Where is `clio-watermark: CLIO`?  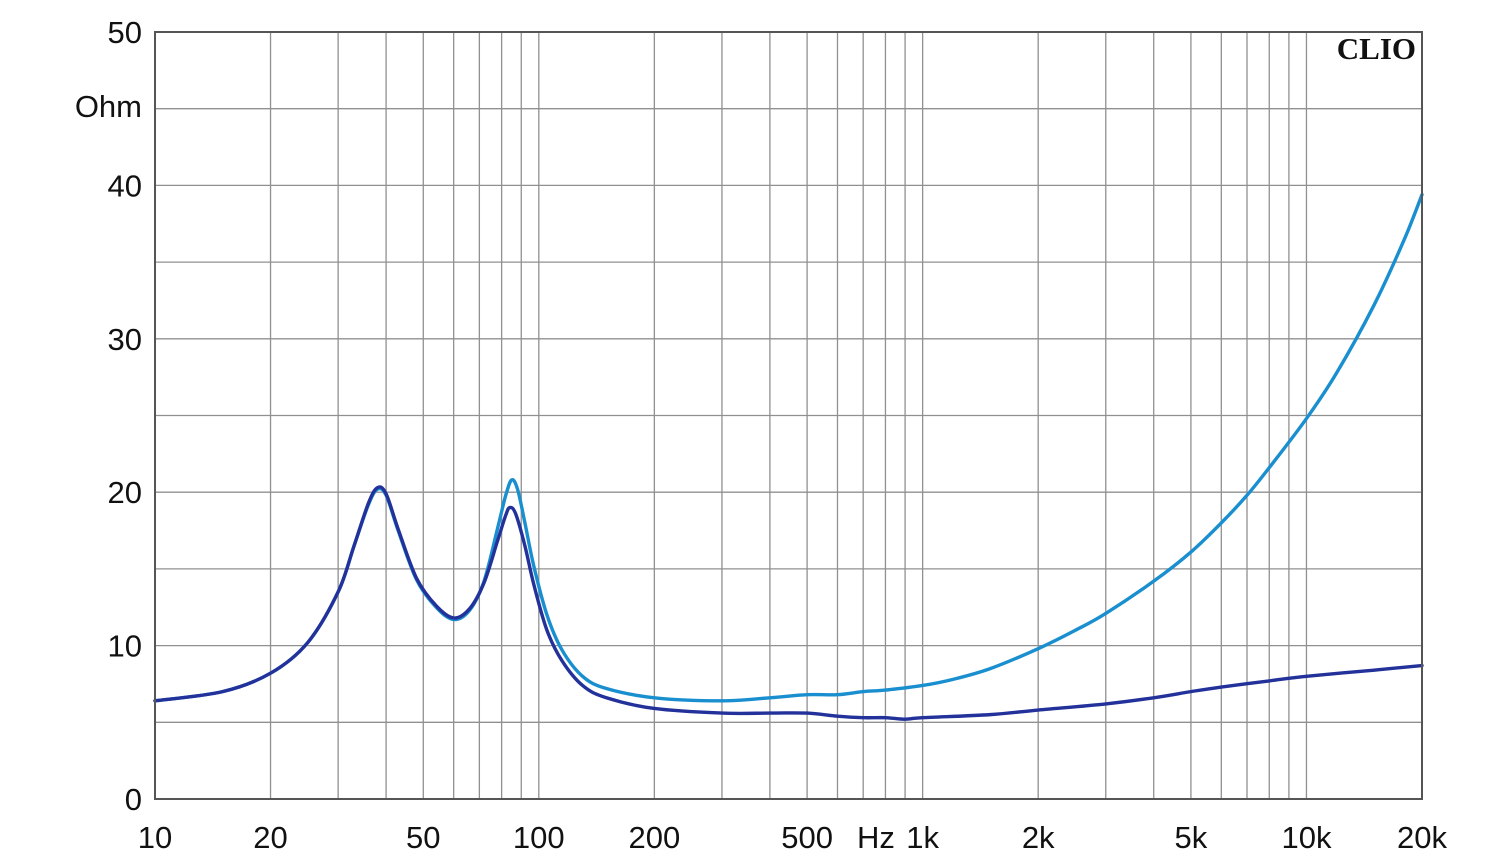 clio-watermark: CLIO is located at coordinates (1376, 48).